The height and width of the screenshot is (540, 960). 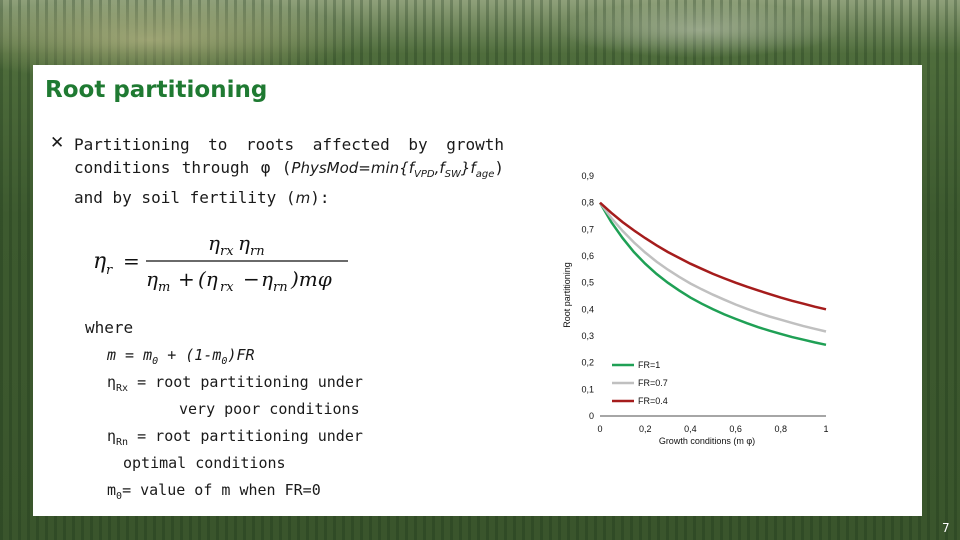 What do you see at coordinates (735, 429) in the screenshot?
I see `x-tick-label: 0,6` at bounding box center [735, 429].